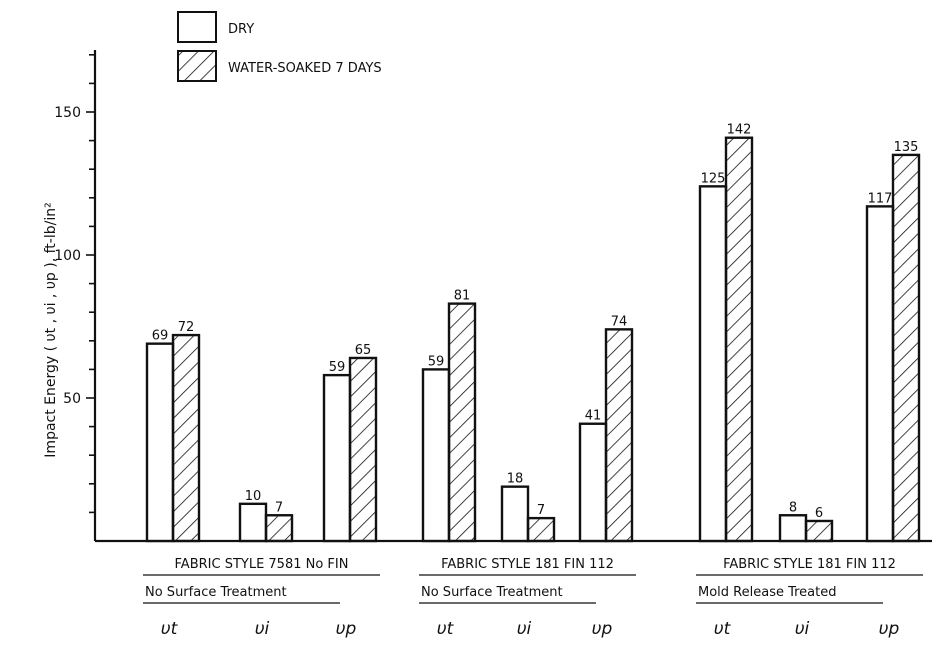 Image resolution: width=943 pixels, height=646 pixels. Describe the element at coordinates (462, 296) in the screenshot. I see `bar-value-label: 81` at that location.